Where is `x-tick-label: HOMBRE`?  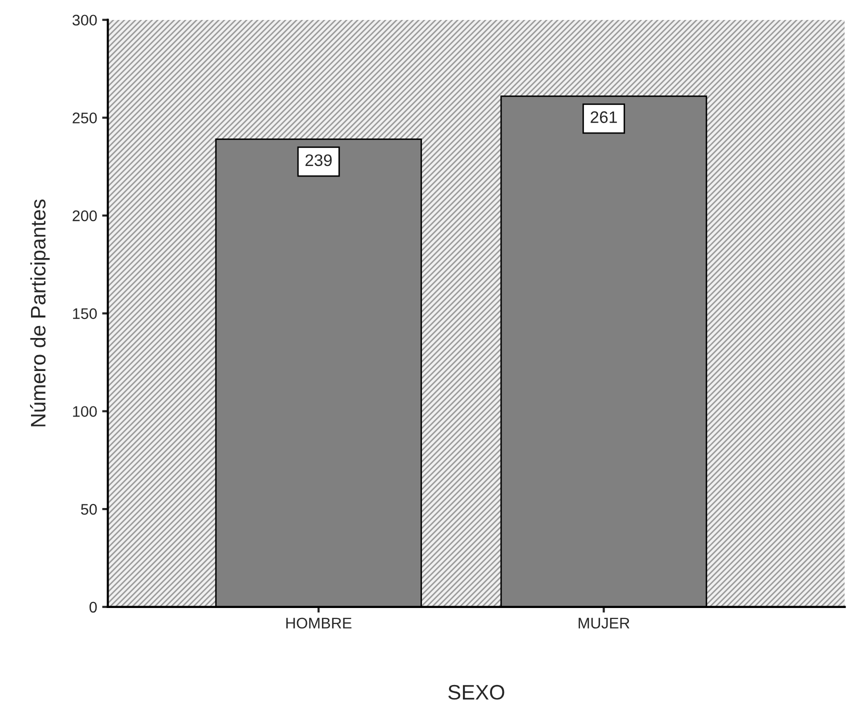
x-tick-label: HOMBRE is located at coordinates (319, 623).